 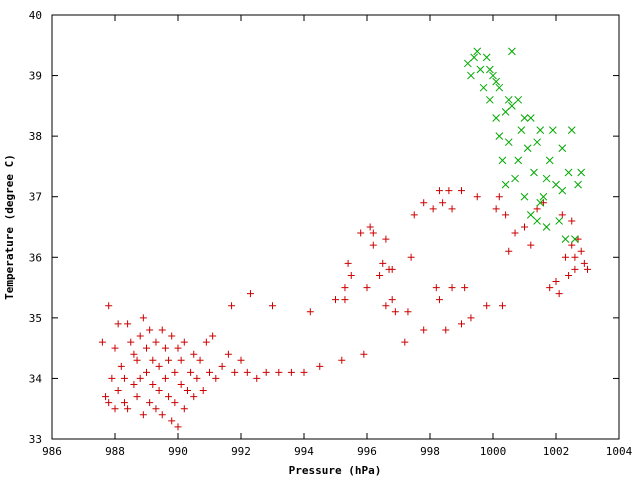 I want to click on y-tick-label: 35, so click(x=35, y=318).